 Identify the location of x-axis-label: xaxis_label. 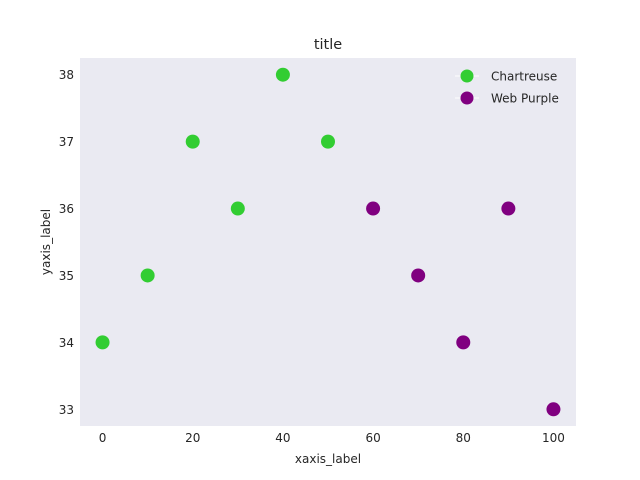
(328, 459).